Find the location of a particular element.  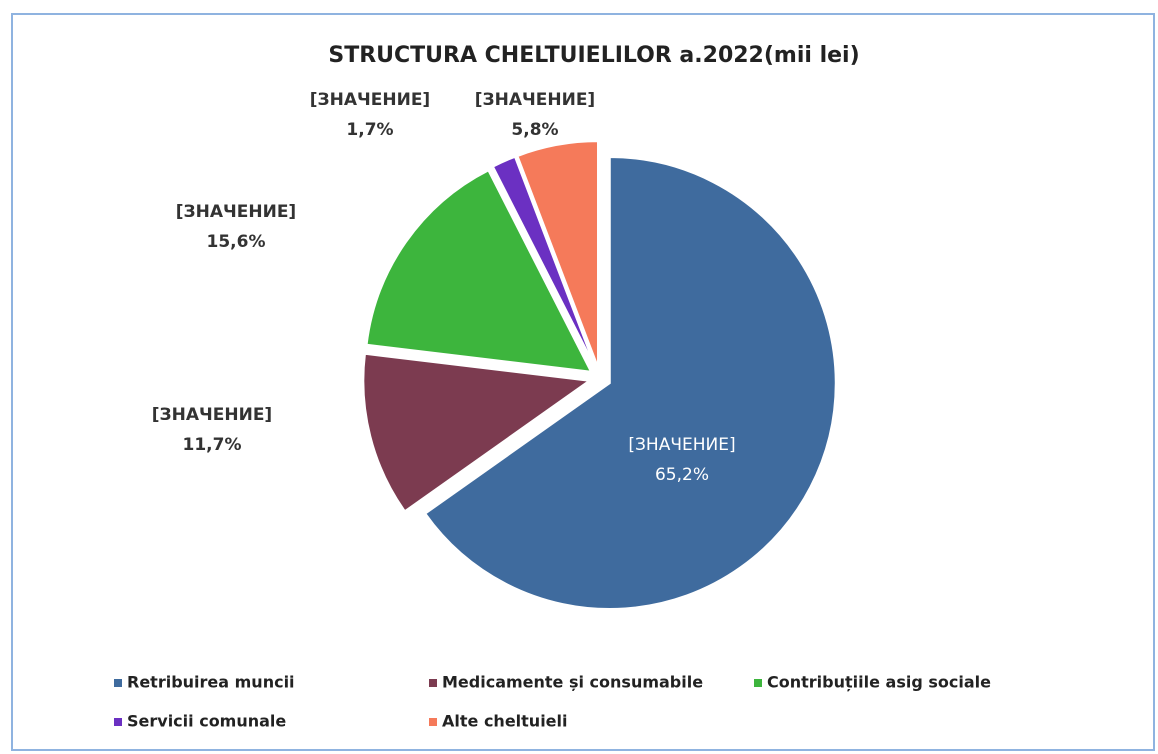

data-label: 1,7% is located at coordinates (369, 130).